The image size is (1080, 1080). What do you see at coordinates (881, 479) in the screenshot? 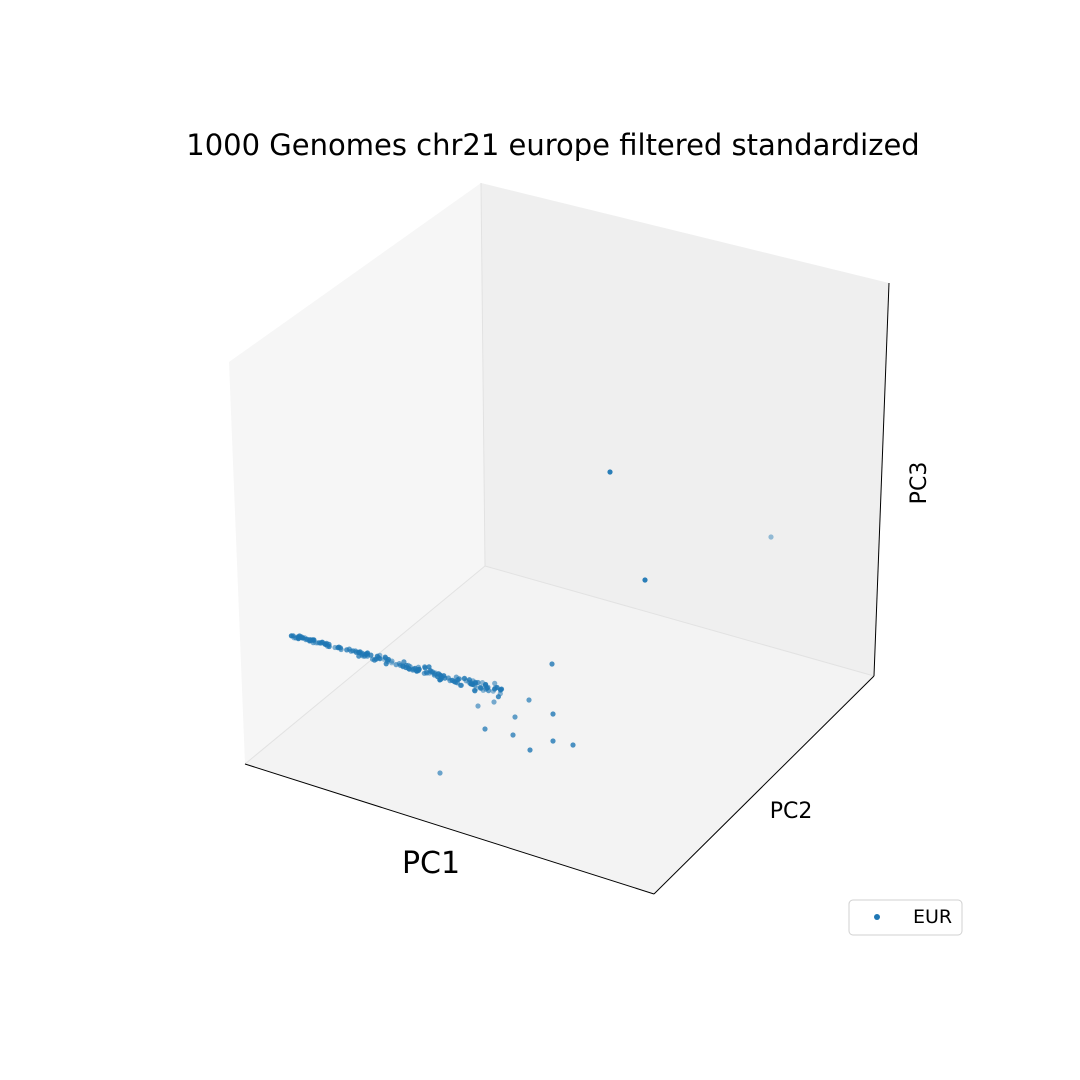
I see `z-axis-line` at bounding box center [881, 479].